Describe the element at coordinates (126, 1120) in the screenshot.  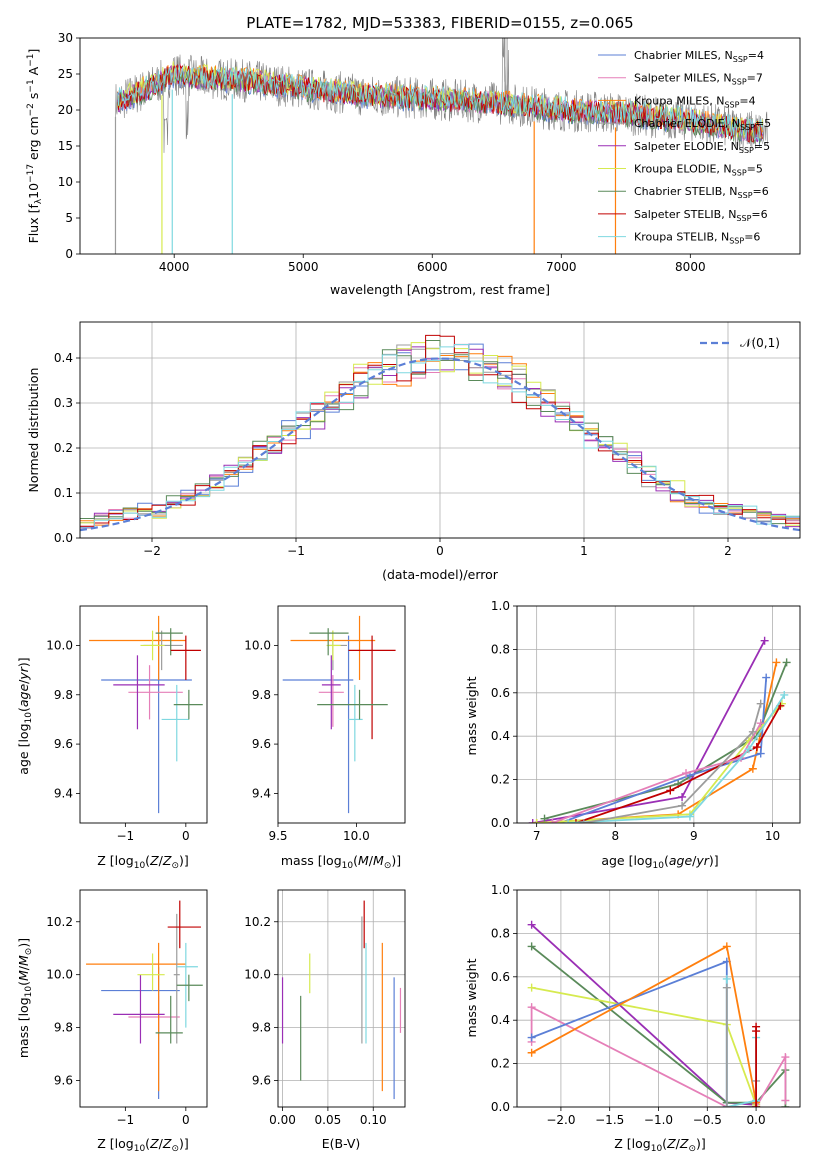
I see `x-tick-label: −1` at that location.